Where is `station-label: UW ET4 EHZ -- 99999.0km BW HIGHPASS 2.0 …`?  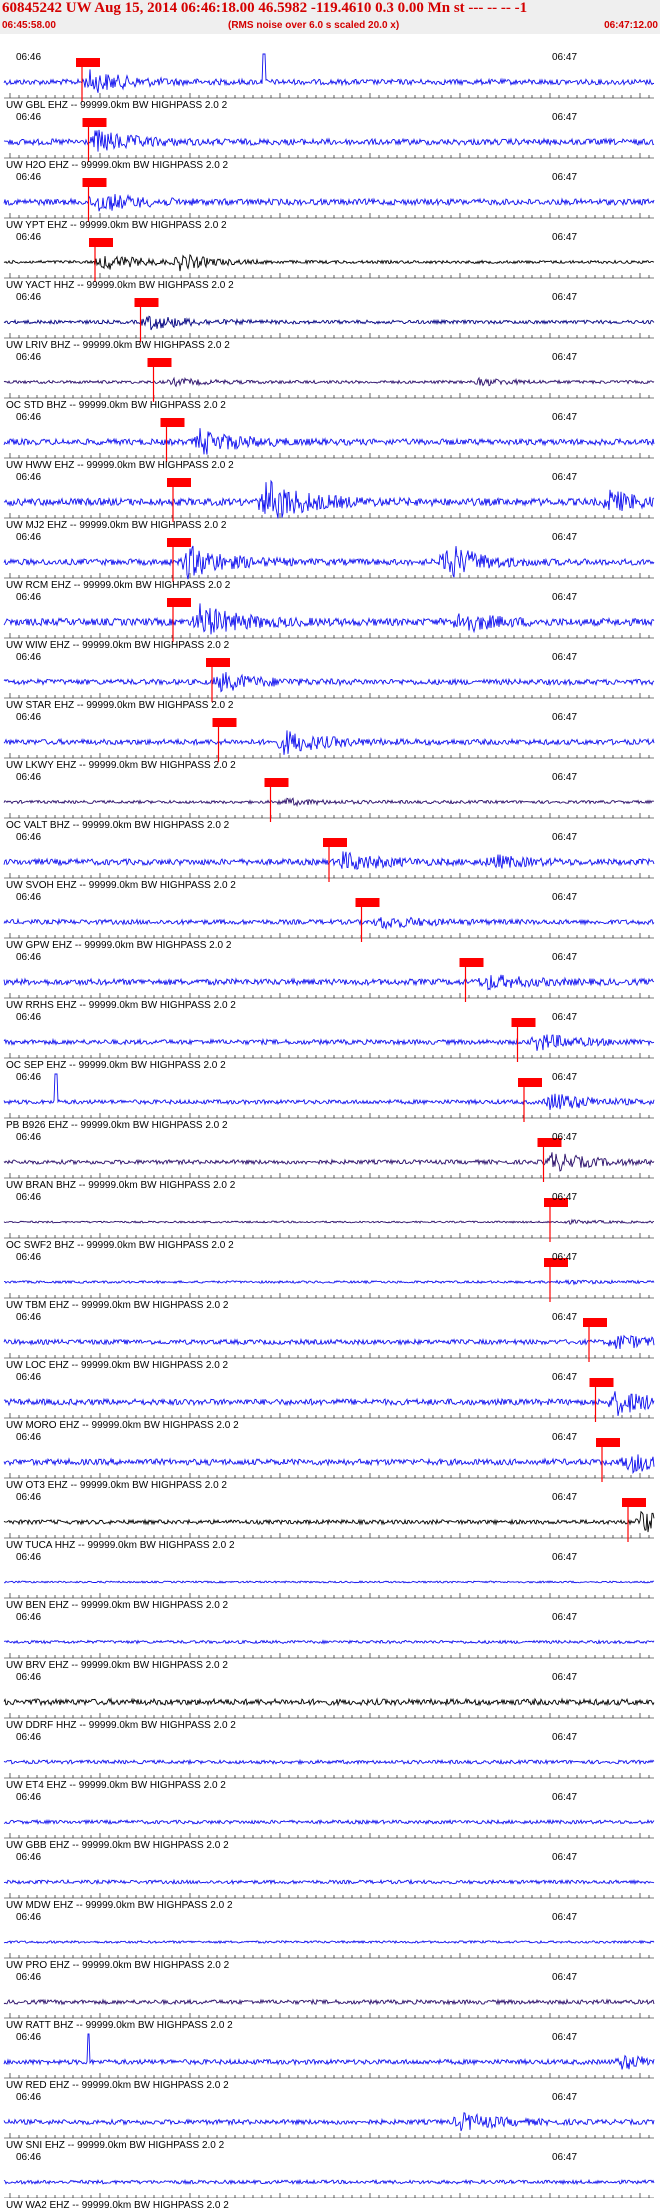 station-label: UW ET4 EHZ -- 99999.0km BW HIGHPASS 2.0 … is located at coordinates (116, 1785).